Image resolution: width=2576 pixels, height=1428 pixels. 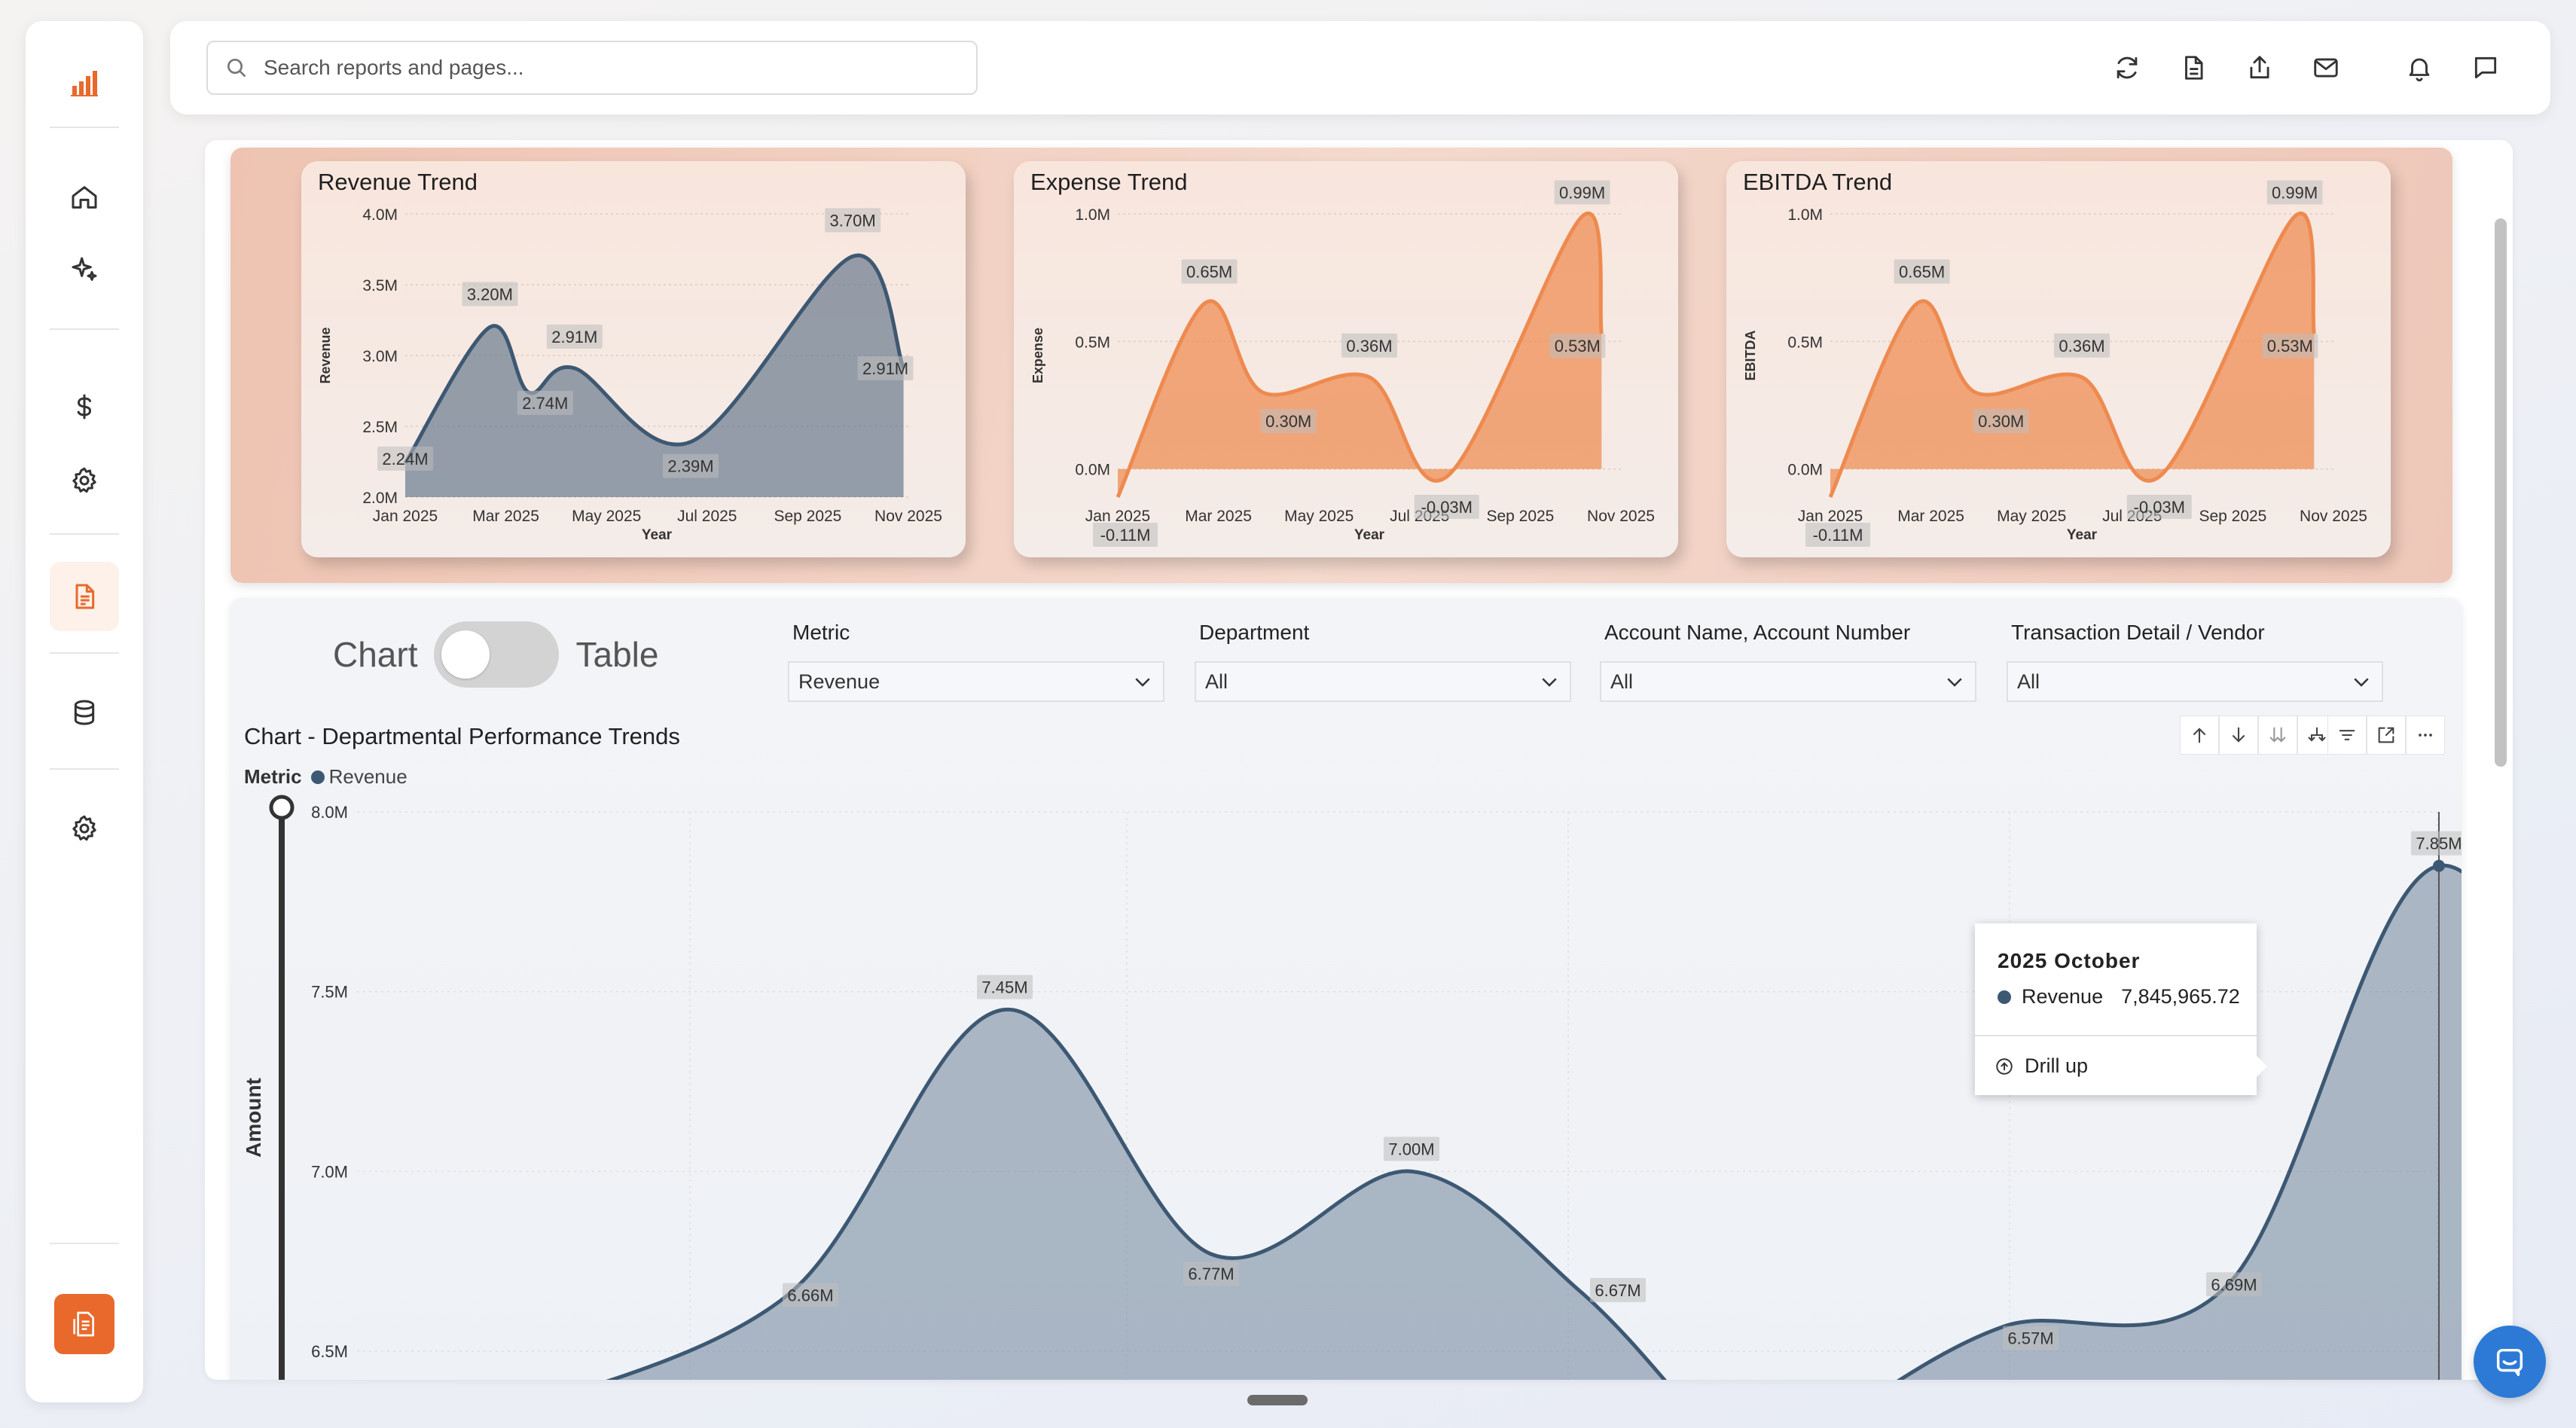 I want to click on focus-mode-icon, so click(x=2387, y=735).